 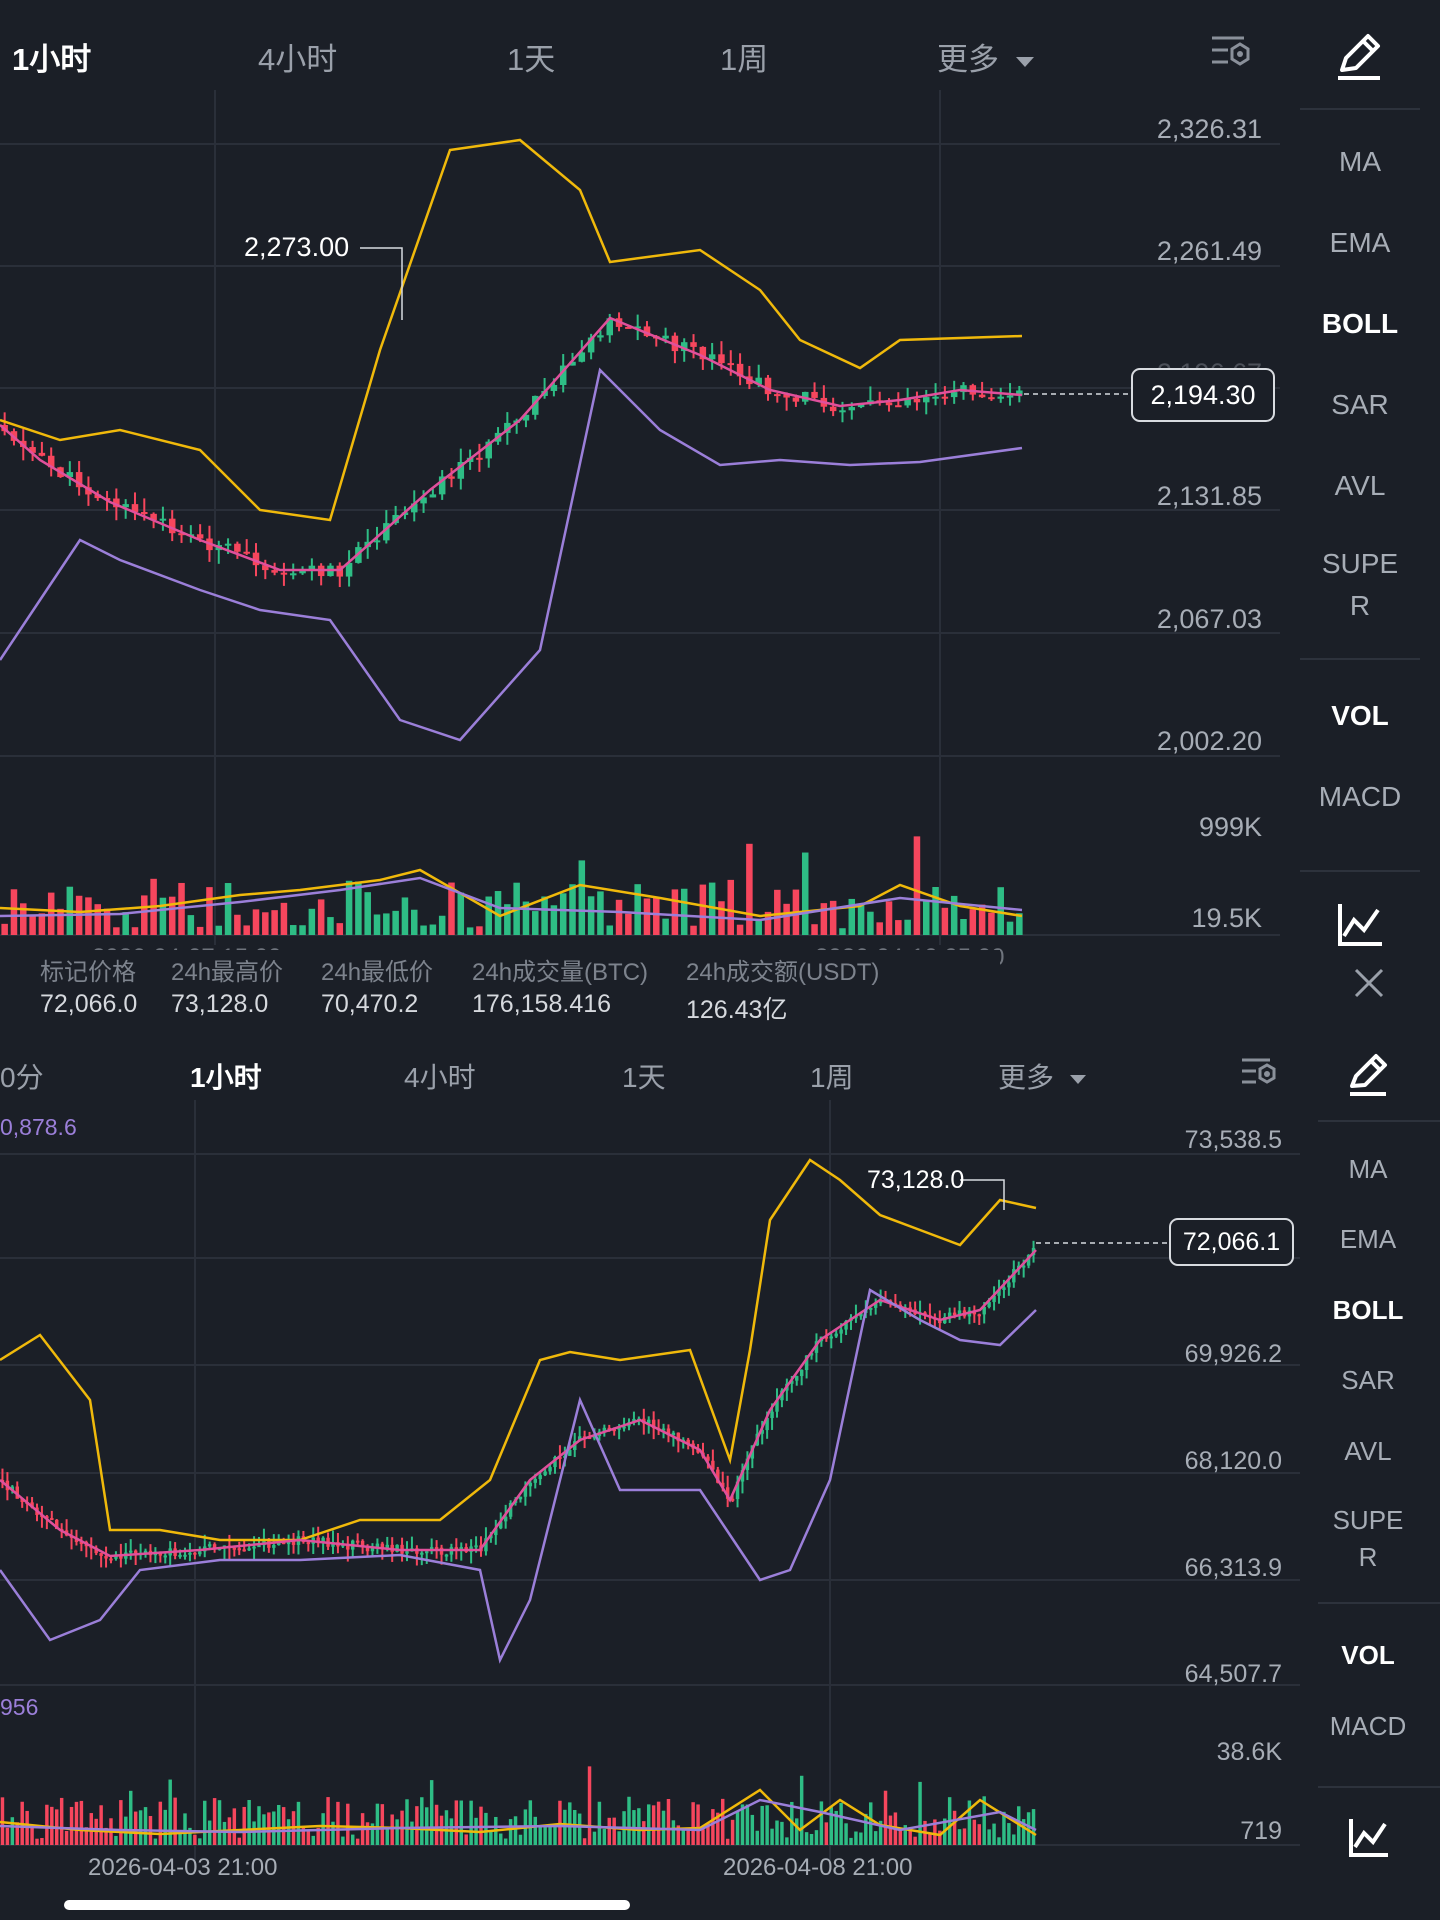 What do you see at coordinates (1233, 1568) in the screenshot?
I see `bottom-price-tick: 66,313.9` at bounding box center [1233, 1568].